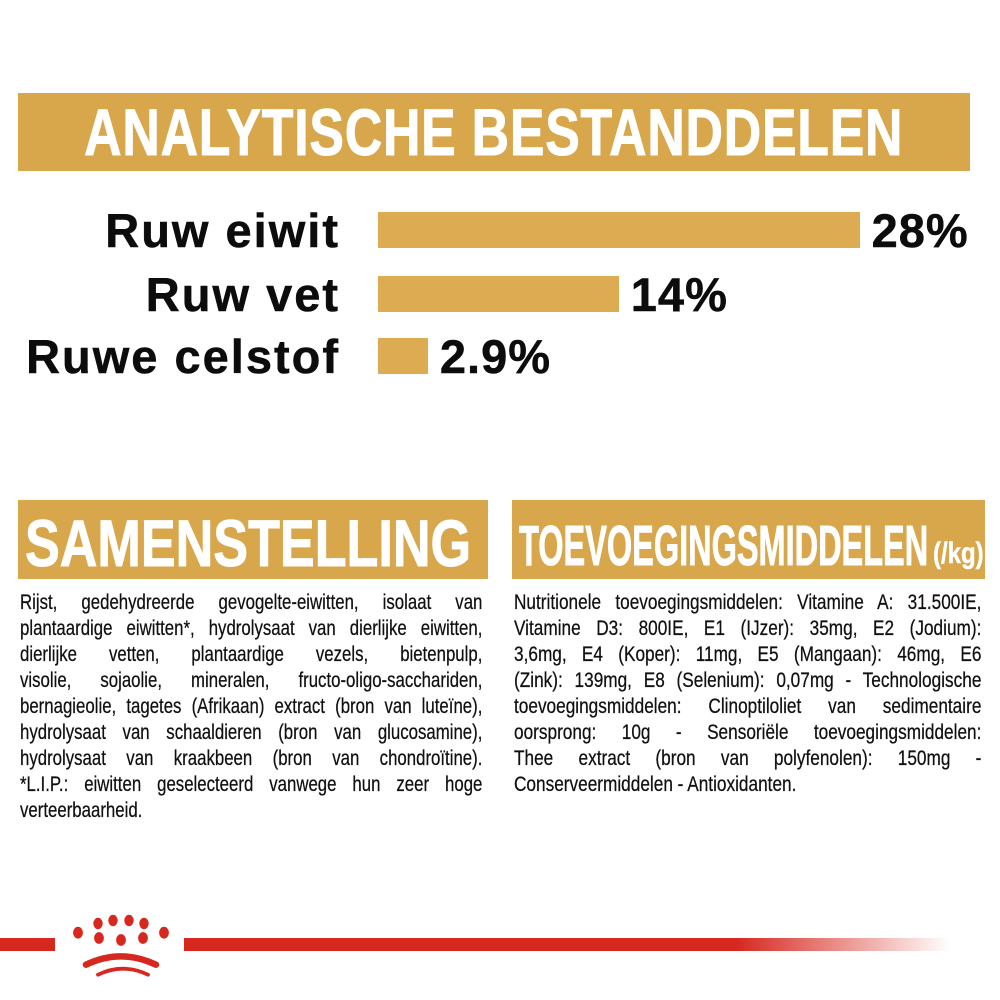 This screenshot has height=1000, width=1000. I want to click on composition-header: SAMENSTELLING, so click(253, 540).